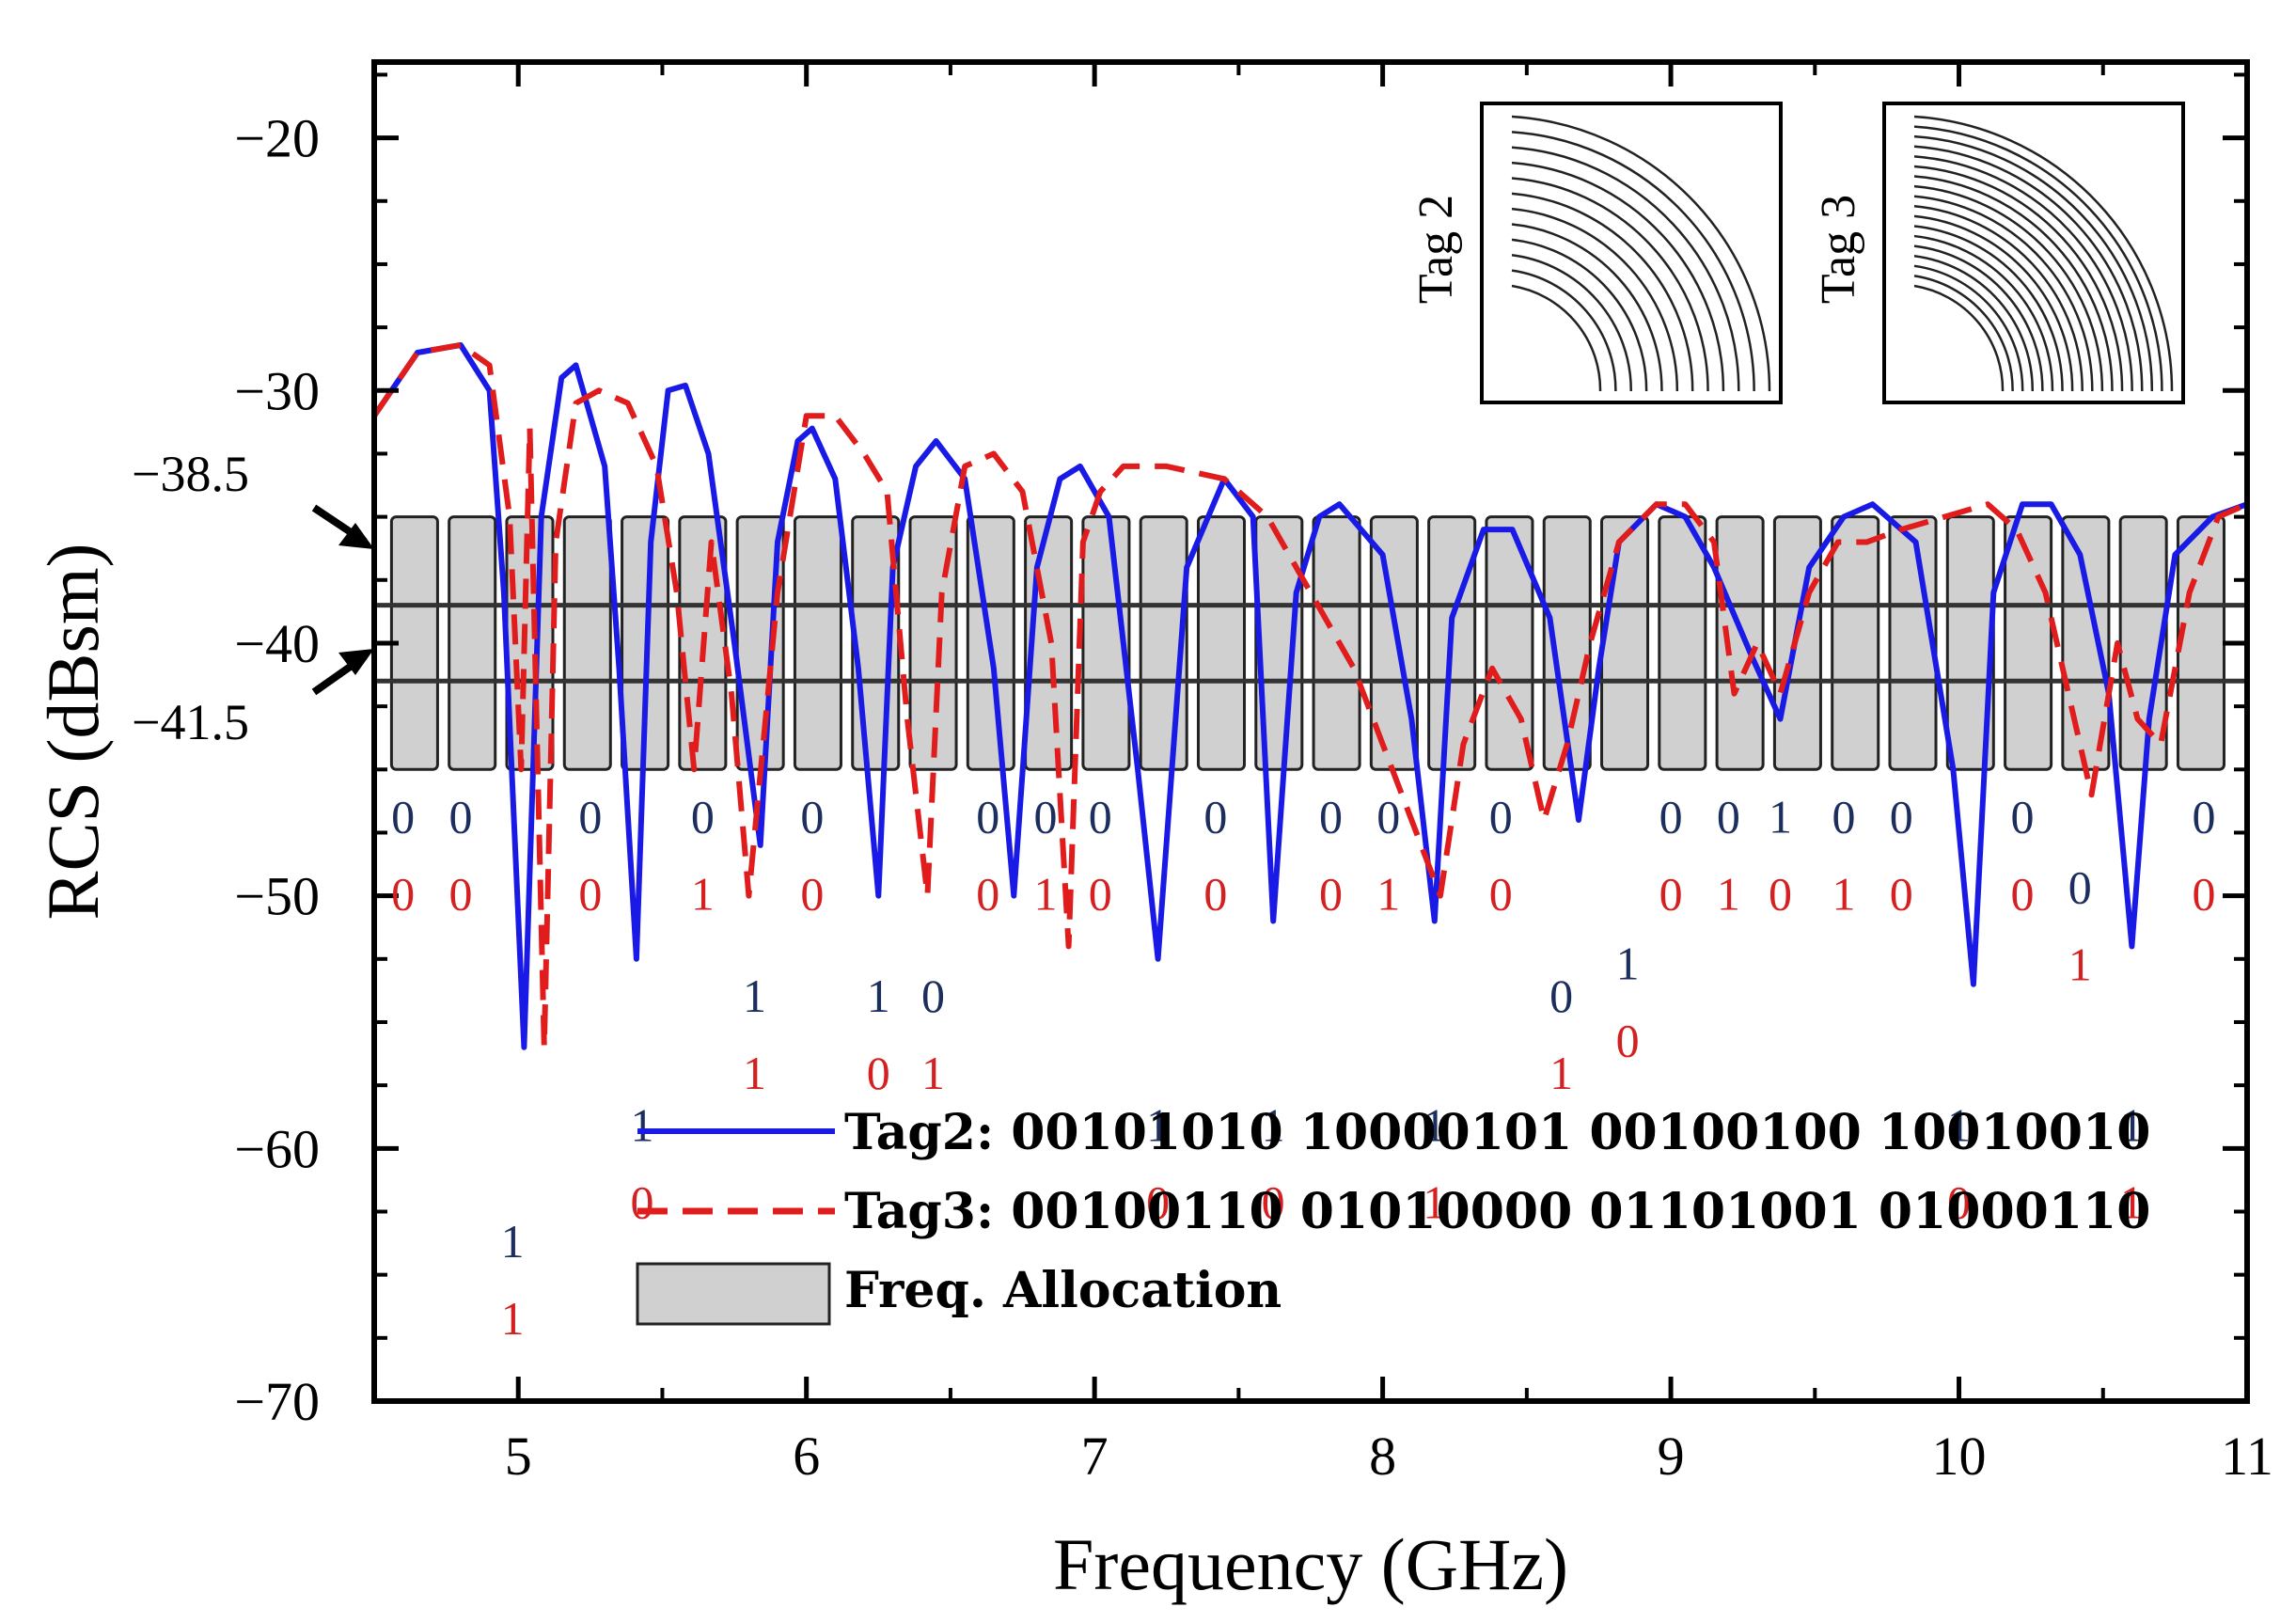  What do you see at coordinates (343, 673) in the screenshot?
I see `threshold-arrow-lower` at bounding box center [343, 673].